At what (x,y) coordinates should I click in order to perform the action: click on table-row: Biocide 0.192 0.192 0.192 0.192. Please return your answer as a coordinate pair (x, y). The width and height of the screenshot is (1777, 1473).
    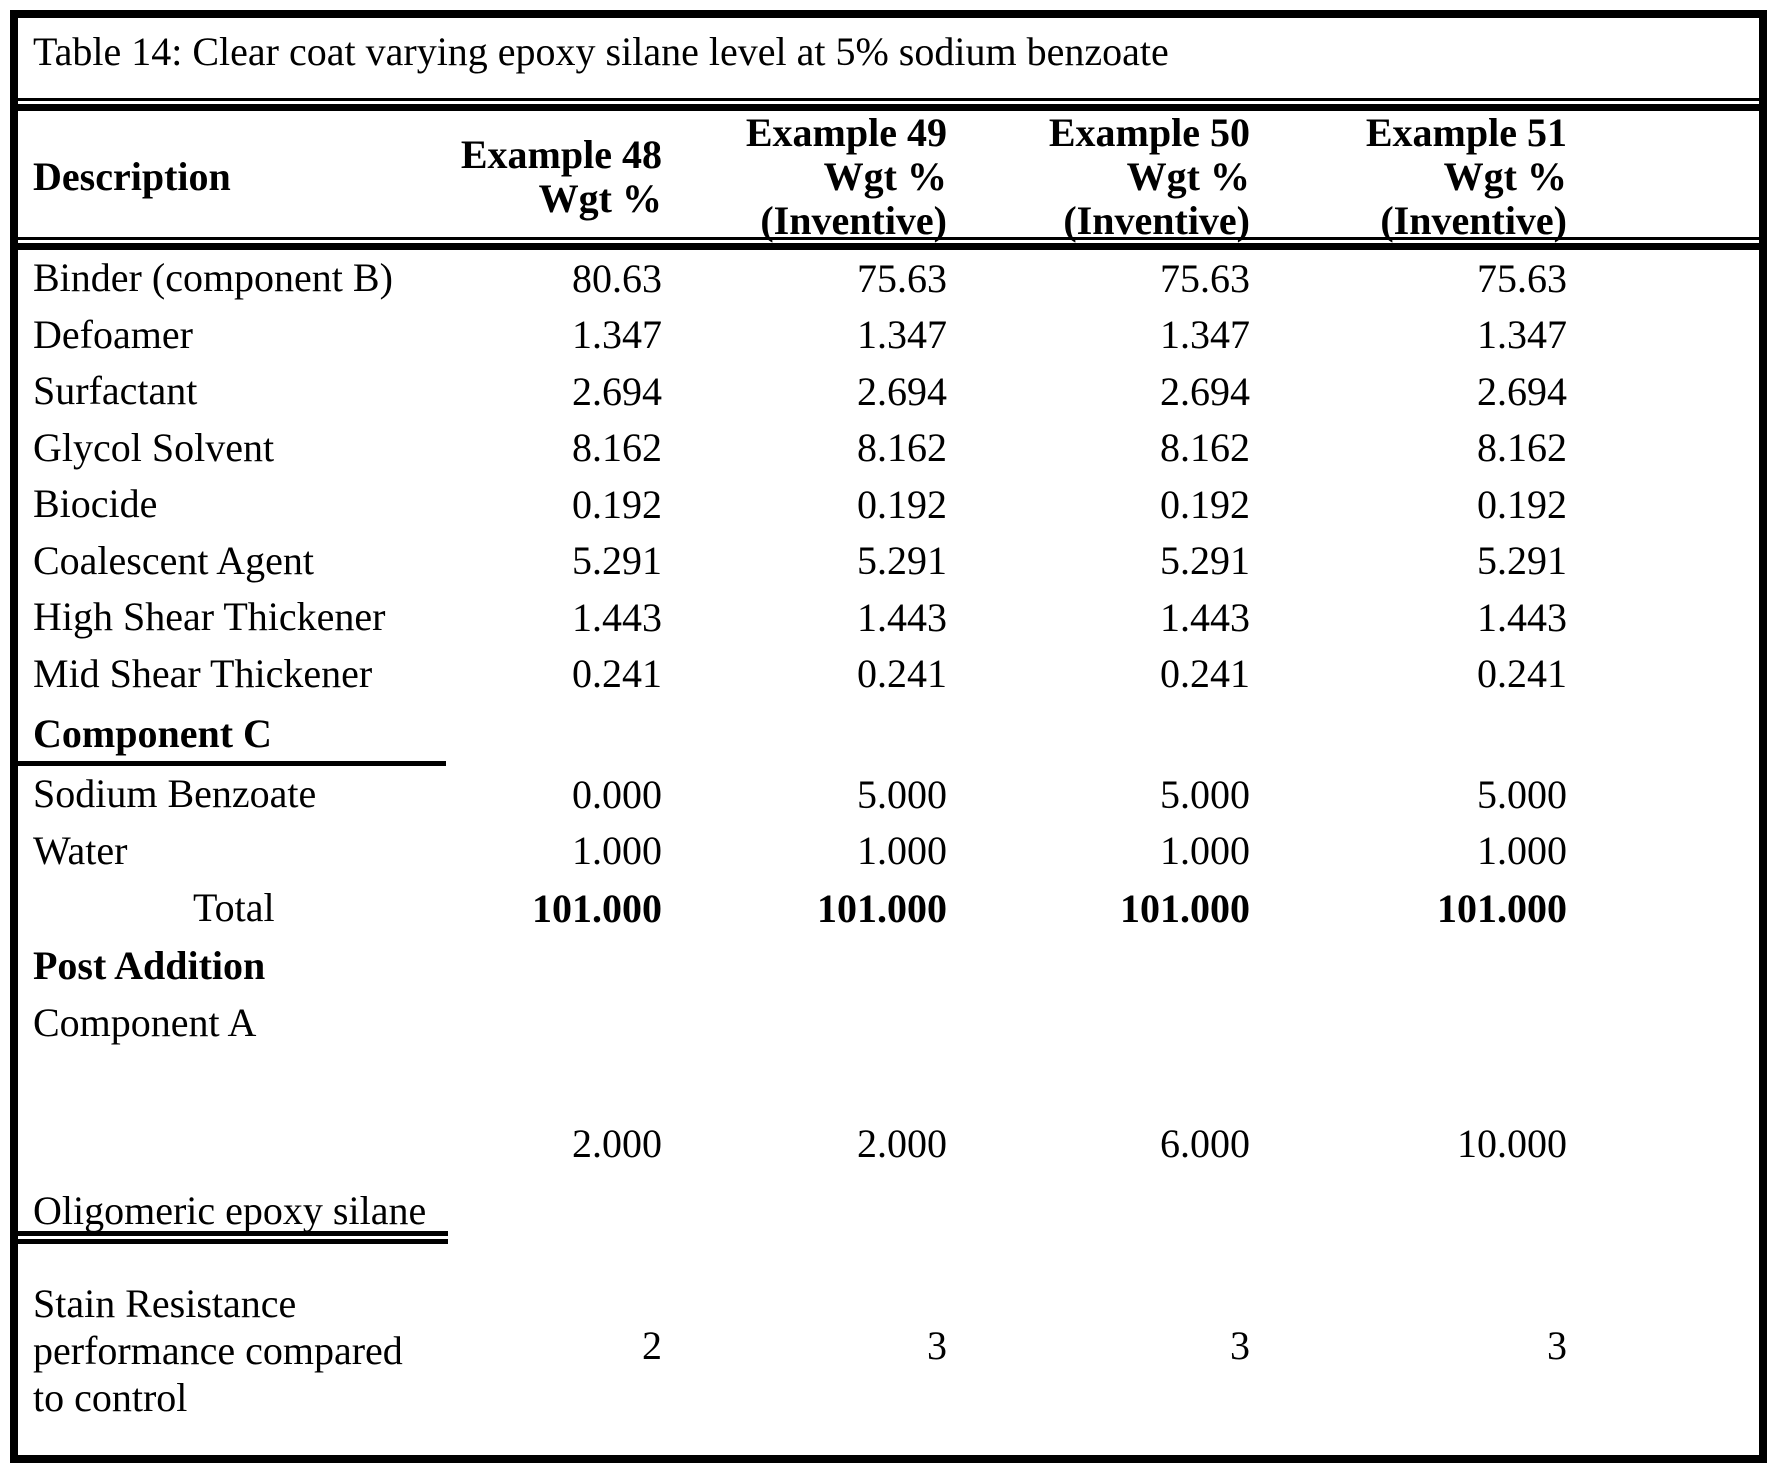
    Looking at the image, I should click on (888, 504).